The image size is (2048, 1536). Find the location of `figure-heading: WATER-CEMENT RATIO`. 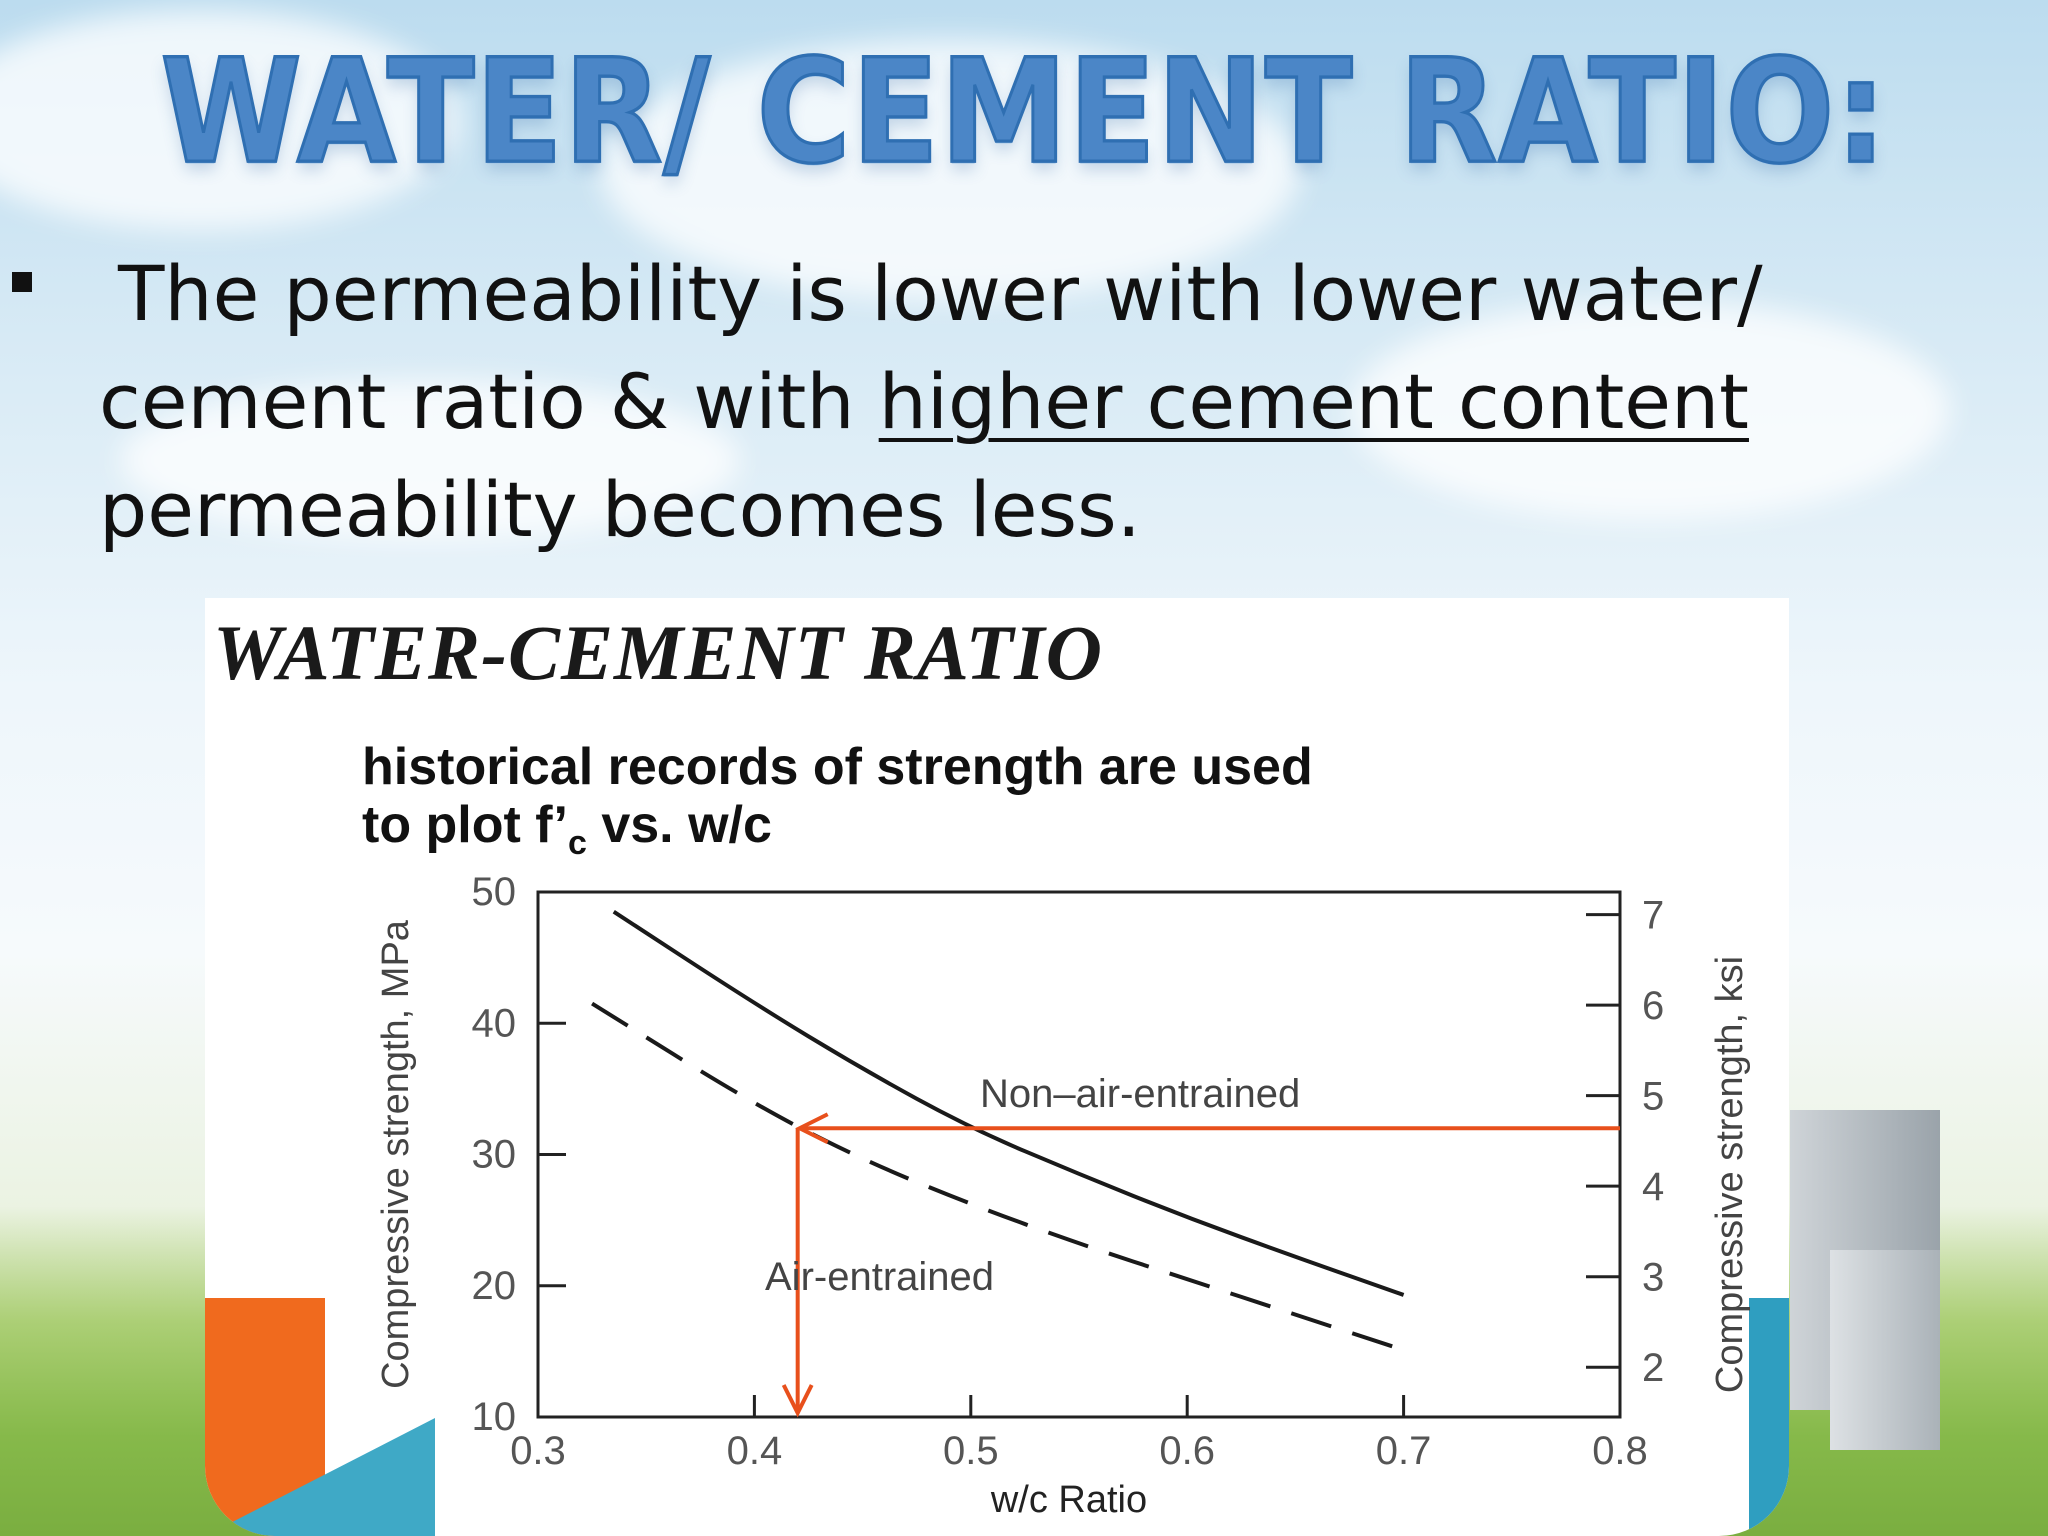

figure-heading: WATER-CEMENT RATIO is located at coordinates (658, 652).